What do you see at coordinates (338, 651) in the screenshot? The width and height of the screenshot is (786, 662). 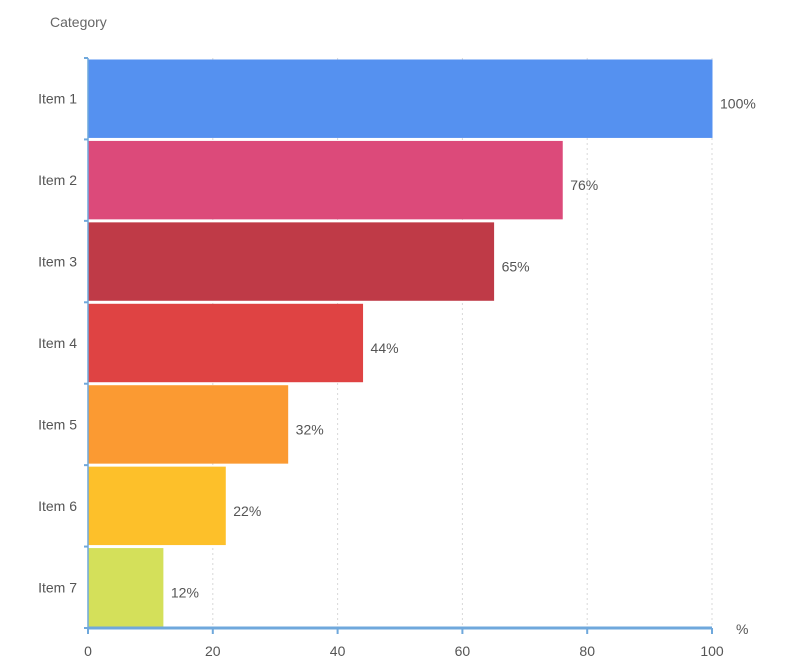 I see `x-tick-label: 40` at bounding box center [338, 651].